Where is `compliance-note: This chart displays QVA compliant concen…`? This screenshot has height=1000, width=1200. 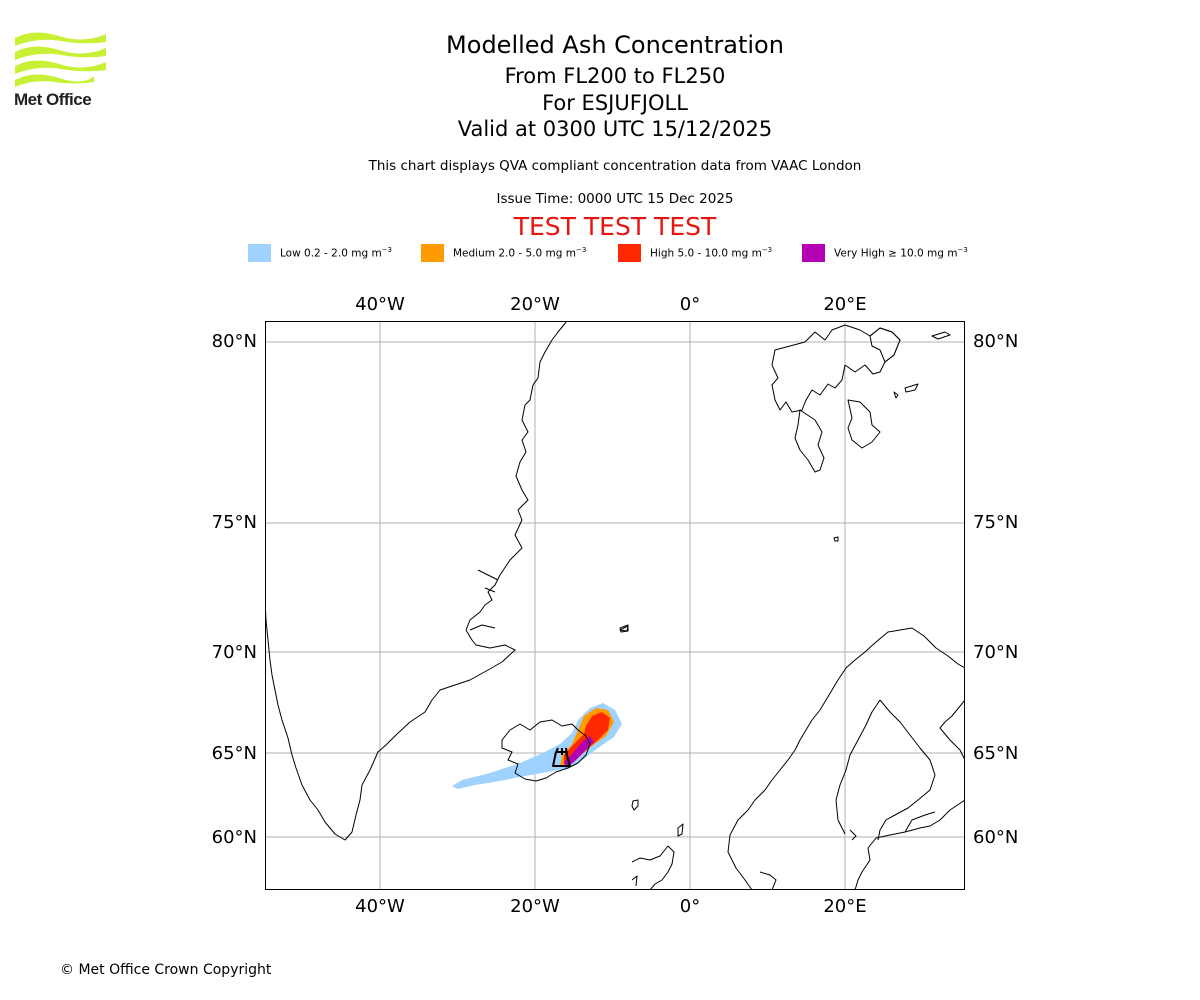 compliance-note: This chart displays QVA compliant concen… is located at coordinates (615, 166).